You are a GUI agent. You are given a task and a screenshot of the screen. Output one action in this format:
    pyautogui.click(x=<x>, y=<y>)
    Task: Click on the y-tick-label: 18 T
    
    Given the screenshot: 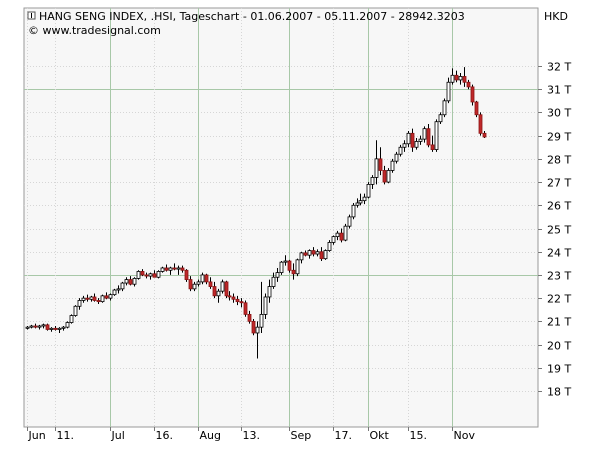 What is the action you would take?
    pyautogui.click(x=559, y=392)
    